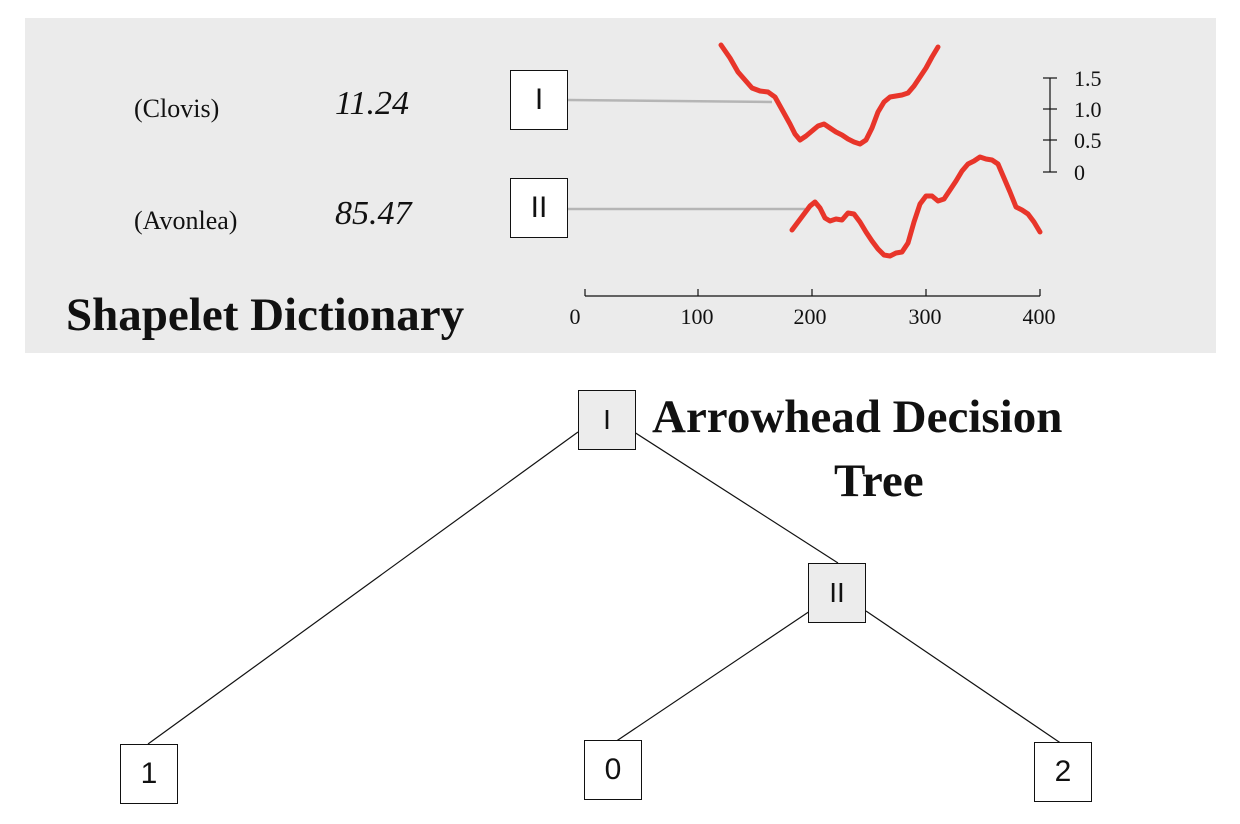  What do you see at coordinates (539, 100) in the screenshot?
I see `shapelet-1-box: I` at bounding box center [539, 100].